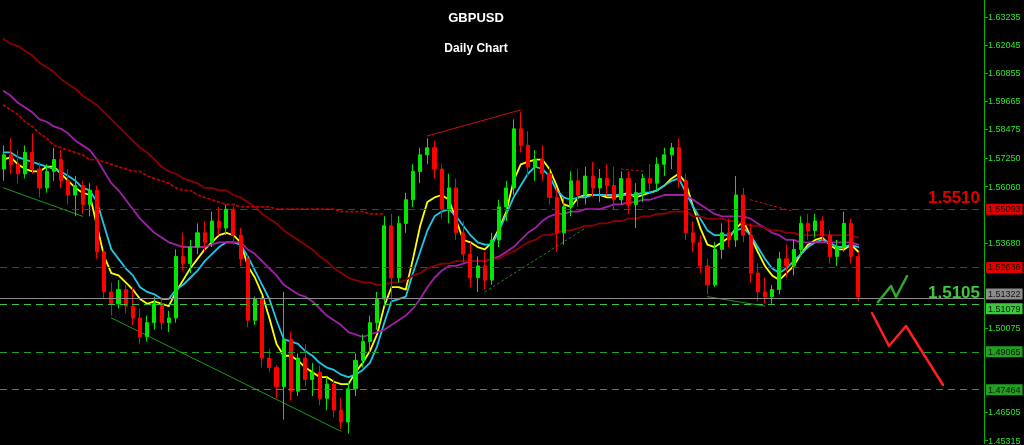  I want to click on y-tick-label: 1.62045, so click(1004, 45).